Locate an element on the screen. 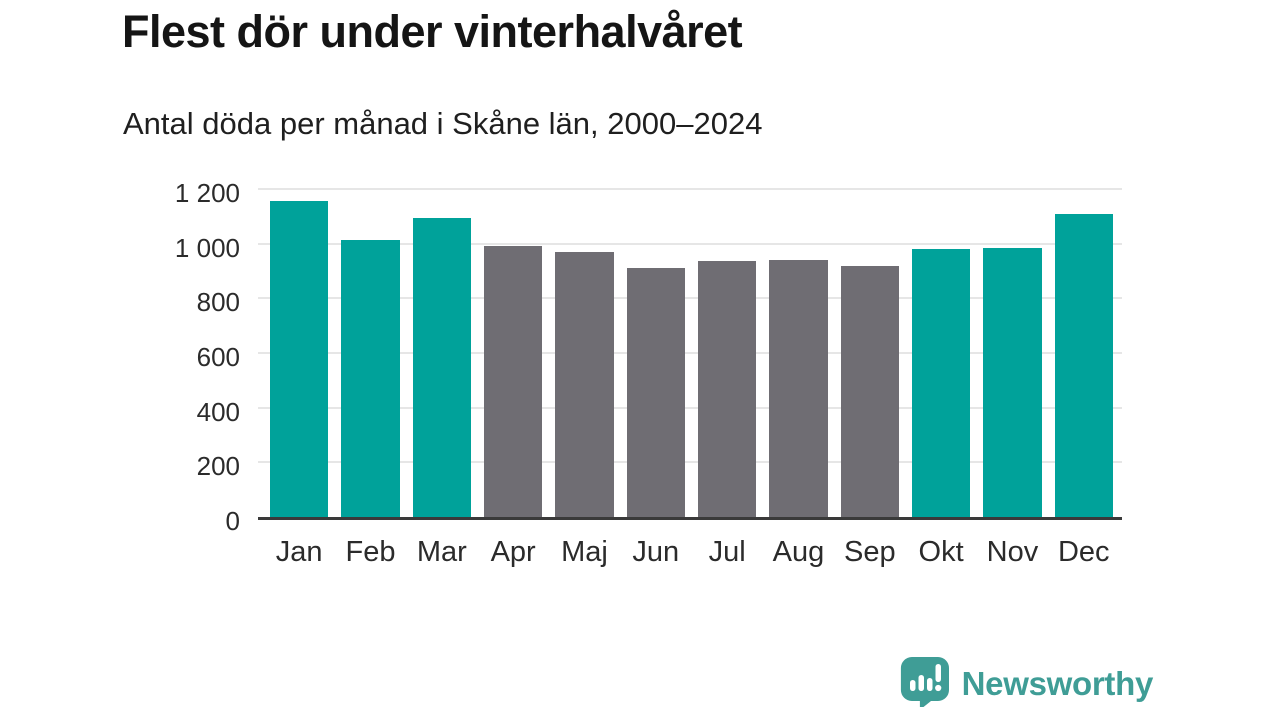  y-tick-label-0: 0 is located at coordinates (232, 521).